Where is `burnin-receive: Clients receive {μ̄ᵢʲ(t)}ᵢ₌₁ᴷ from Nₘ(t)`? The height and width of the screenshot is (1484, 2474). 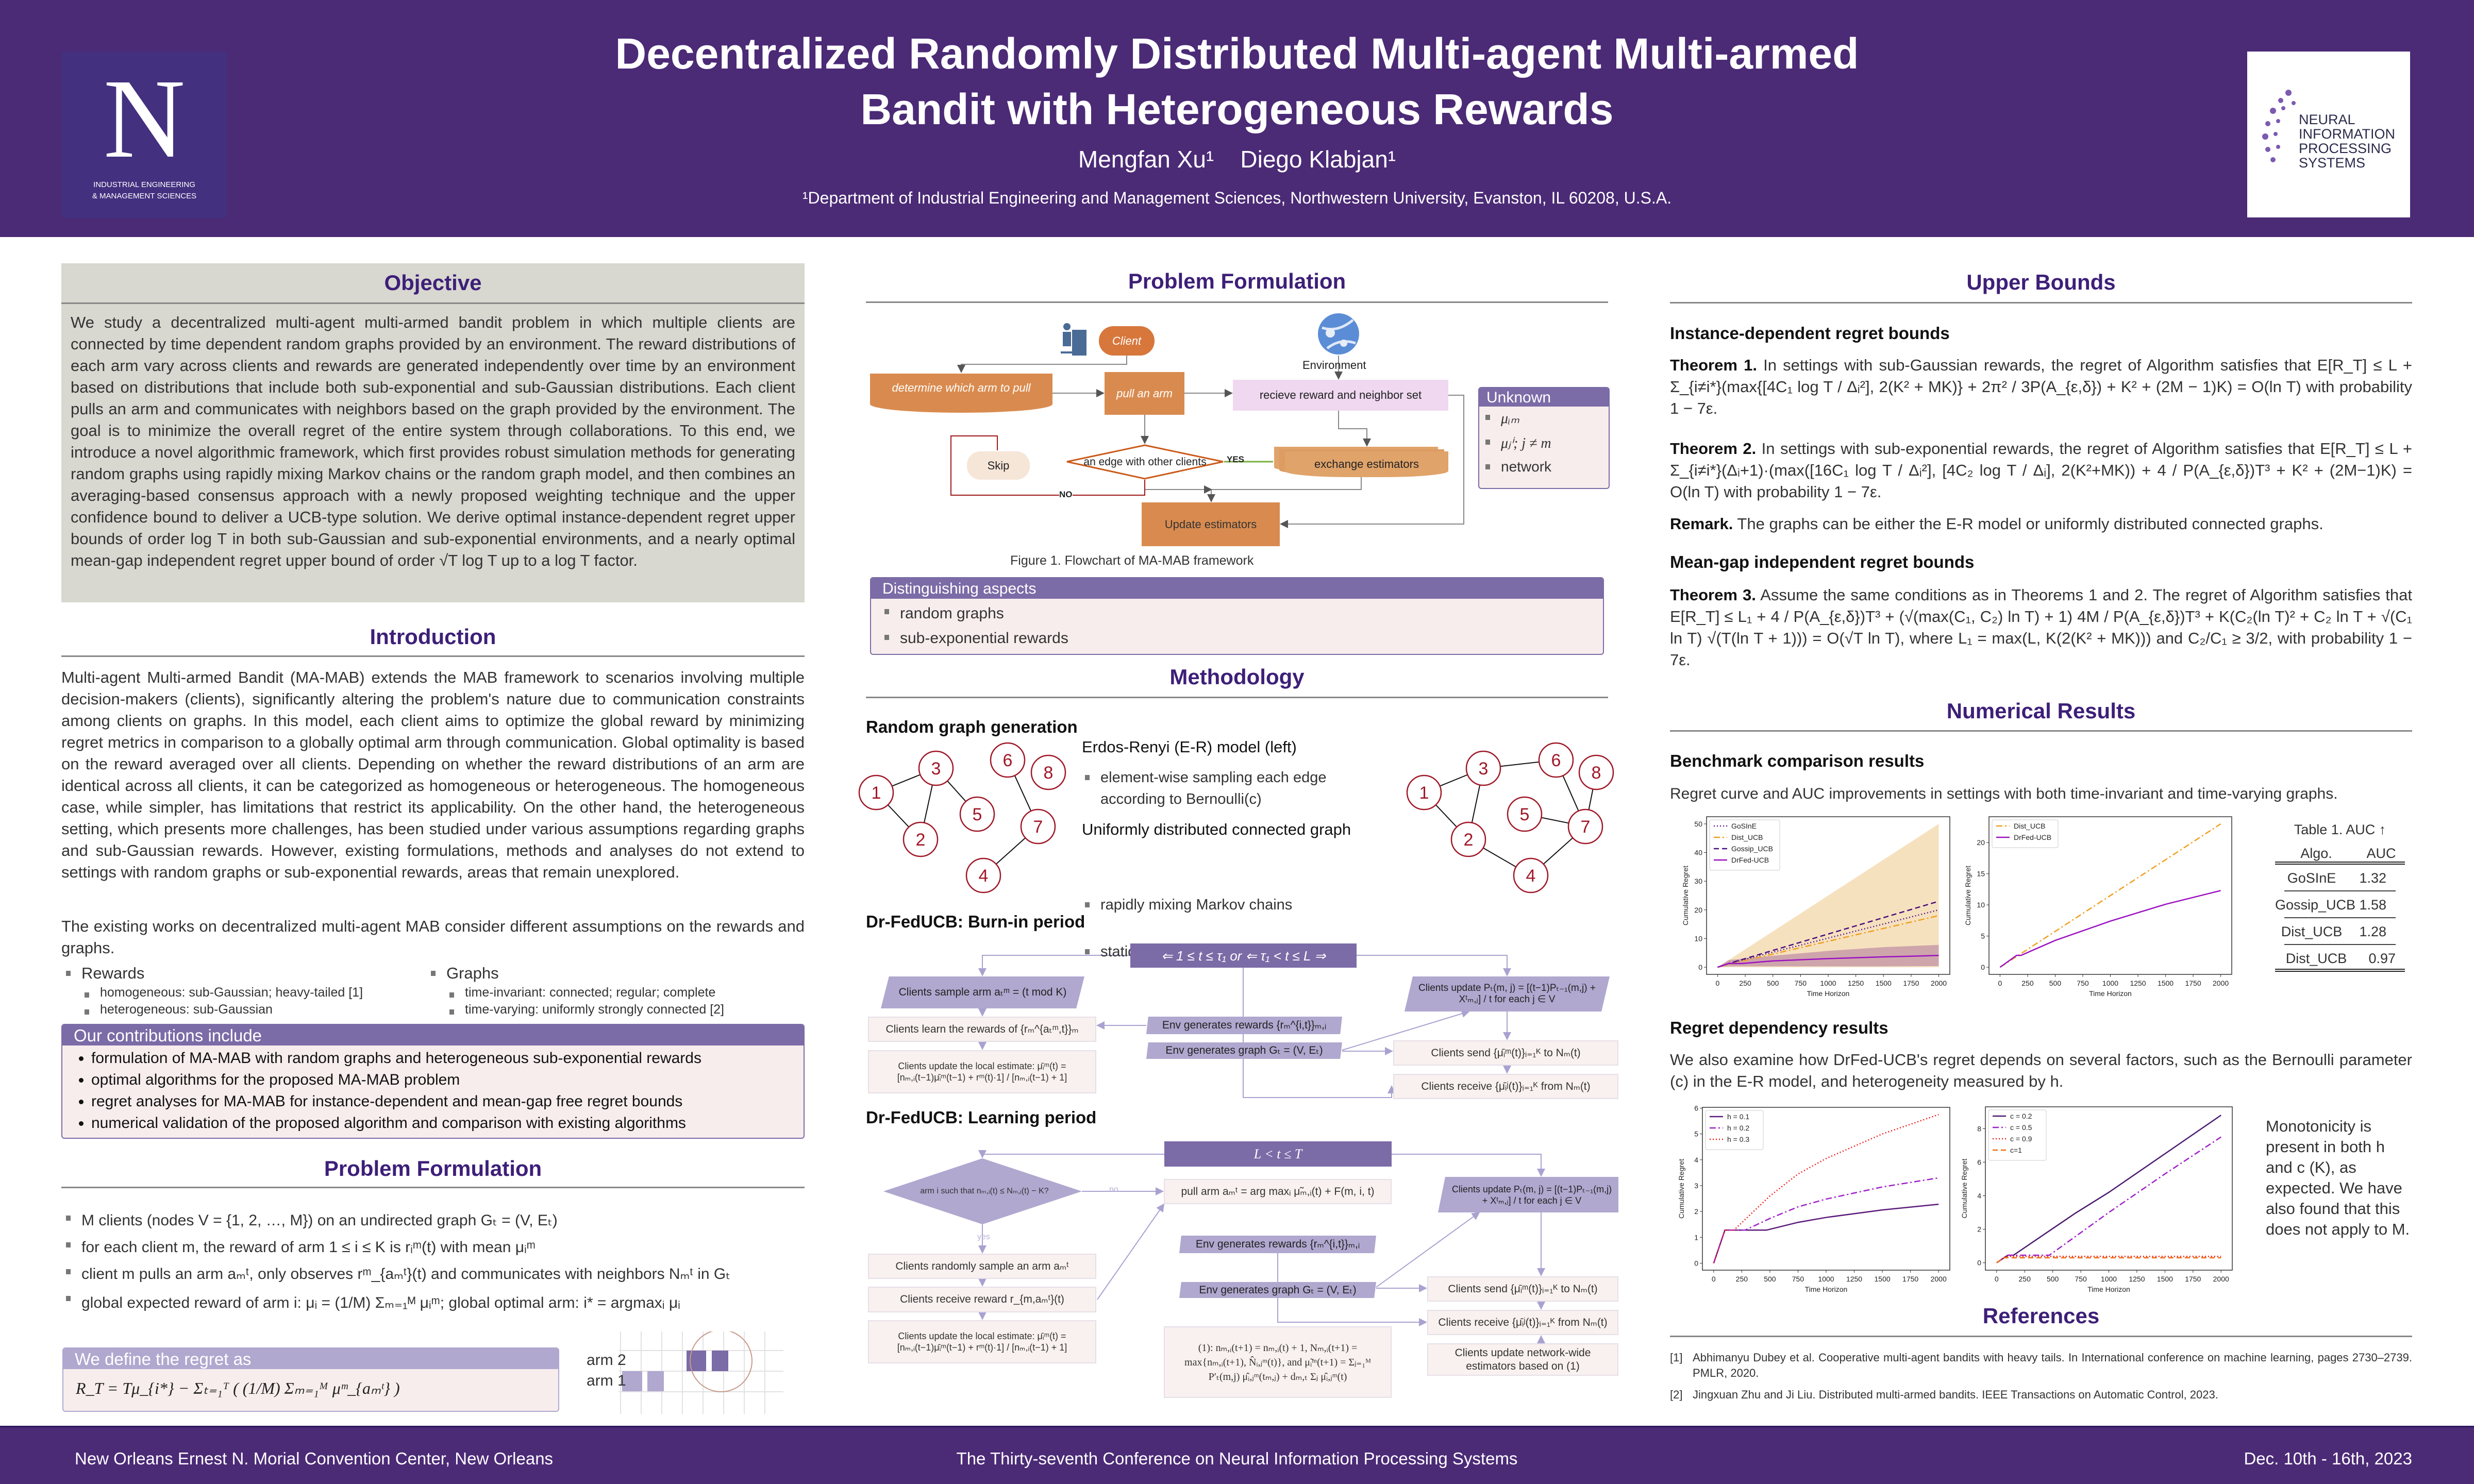
burnin-receive: Clients receive {μ̄ᵢʲ(t)}ᵢ₌₁ᴷ from Nₘ(t) is located at coordinates (1505, 1086).